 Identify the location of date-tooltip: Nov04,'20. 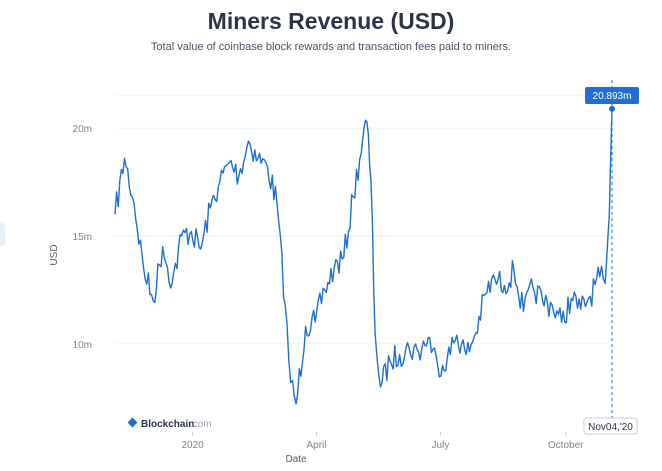
(610, 426).